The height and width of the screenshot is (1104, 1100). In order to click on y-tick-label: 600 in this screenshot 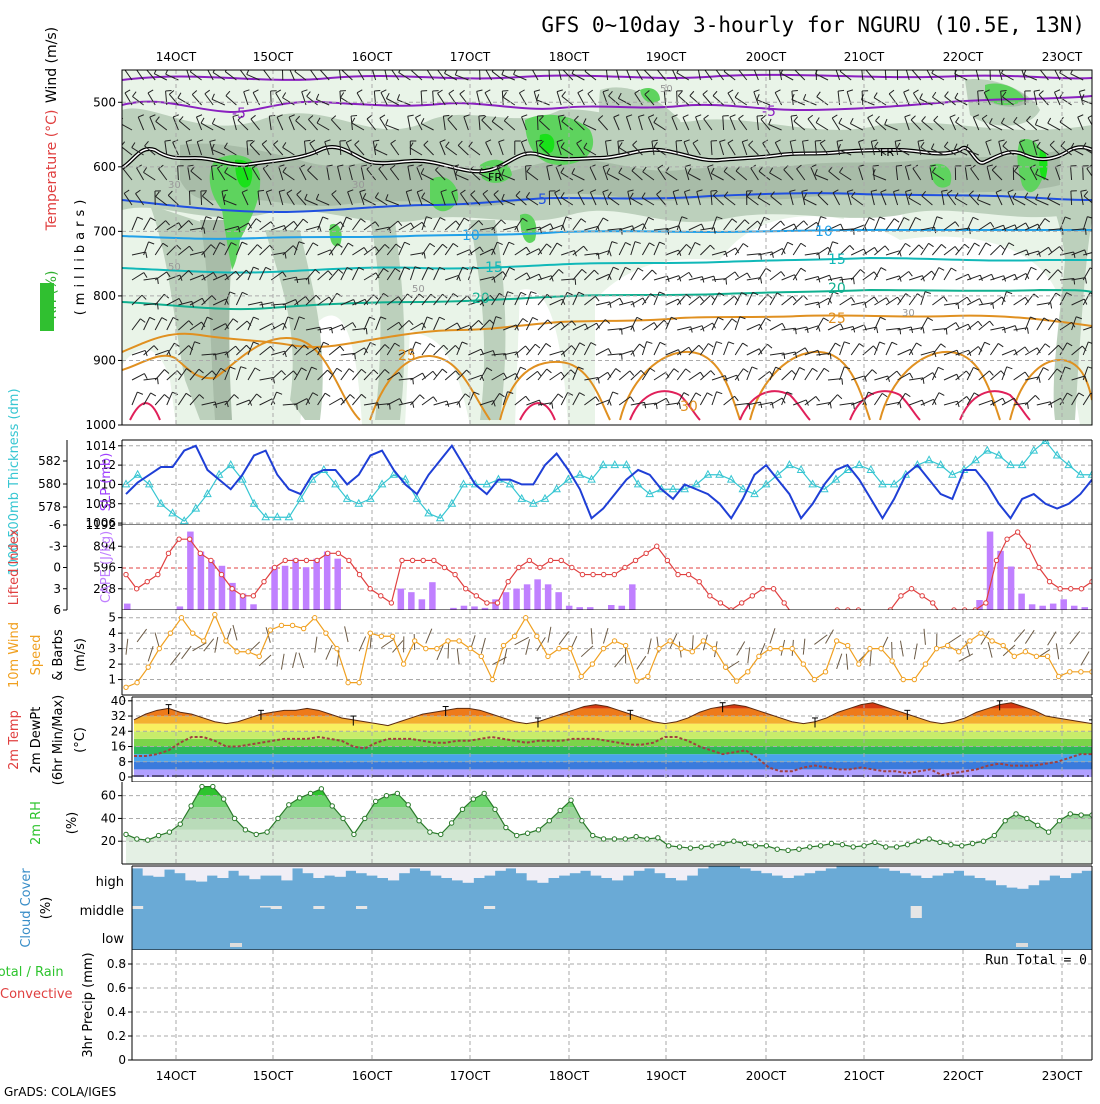, I will do `click(104, 167)`.